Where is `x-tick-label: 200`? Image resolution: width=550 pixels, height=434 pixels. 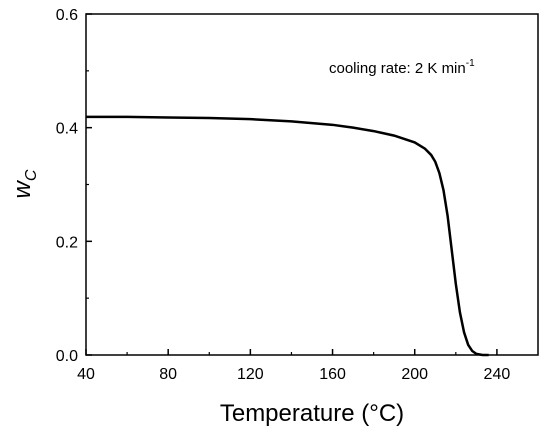
x-tick-label: 200 is located at coordinates (414, 374).